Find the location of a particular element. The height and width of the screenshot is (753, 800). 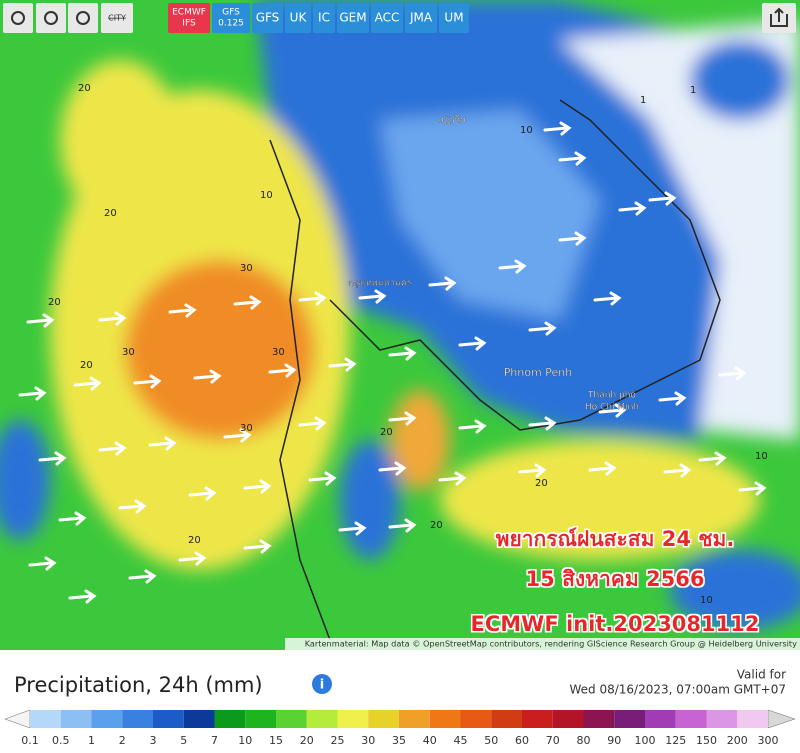

colorbar-label: 10 is located at coordinates (245, 740).